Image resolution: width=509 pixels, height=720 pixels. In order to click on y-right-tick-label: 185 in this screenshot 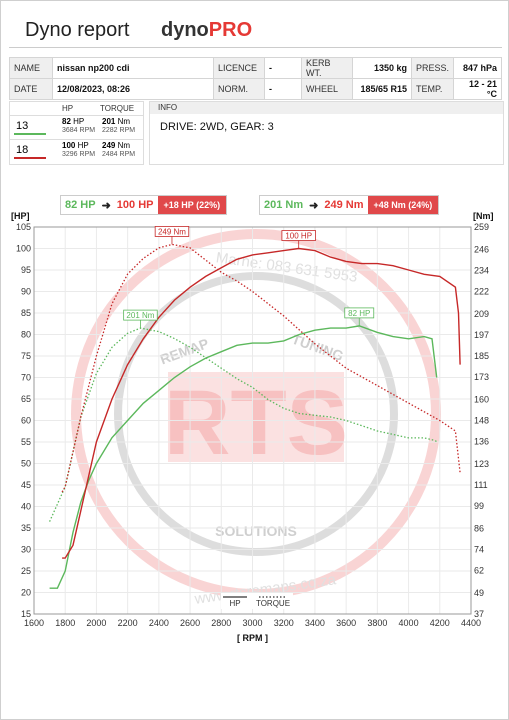, I will do `click(481, 356)`.